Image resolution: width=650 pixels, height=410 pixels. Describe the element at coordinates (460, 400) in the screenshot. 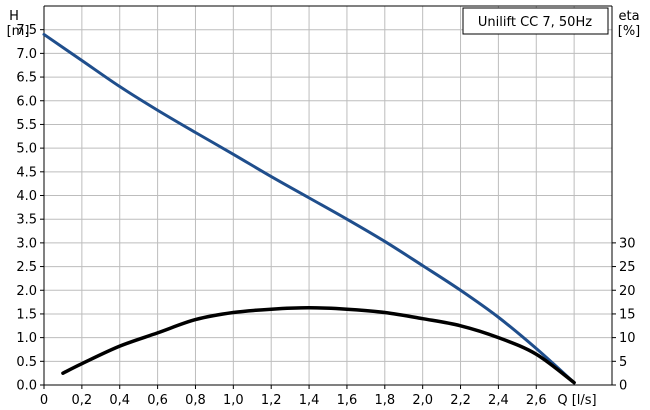

I see `x-tick-label: 2,2` at that location.